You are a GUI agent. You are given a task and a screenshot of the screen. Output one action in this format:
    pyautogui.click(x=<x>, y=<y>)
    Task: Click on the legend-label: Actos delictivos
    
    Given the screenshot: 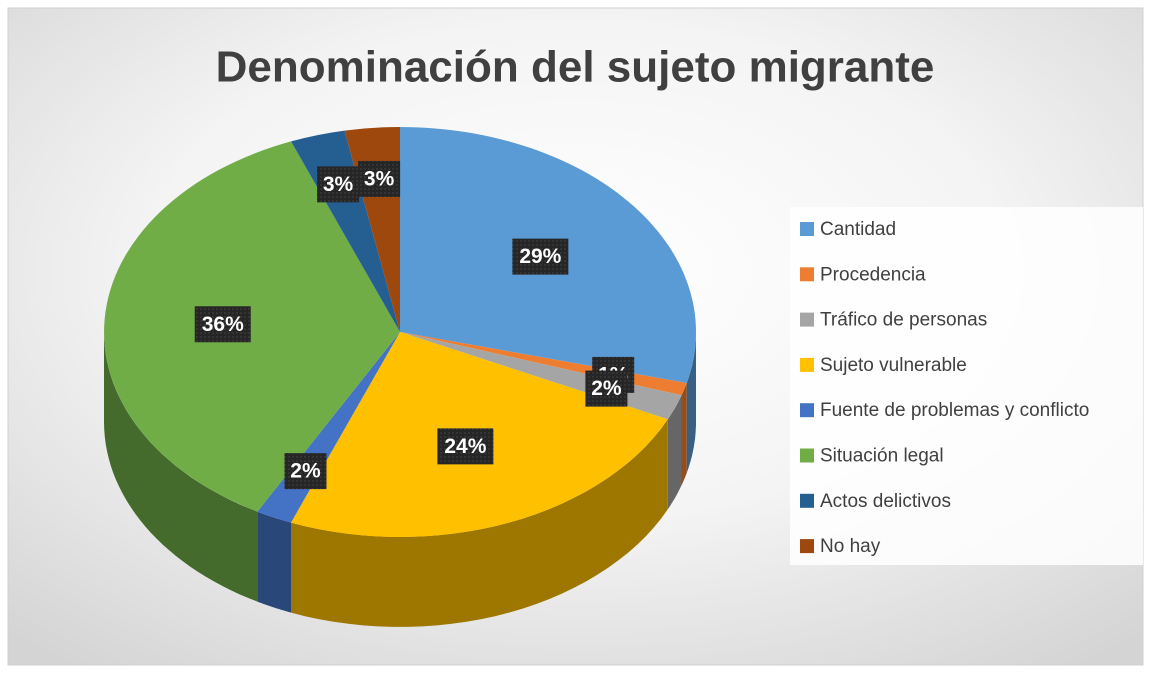 What is the action you would take?
    pyautogui.click(x=885, y=501)
    